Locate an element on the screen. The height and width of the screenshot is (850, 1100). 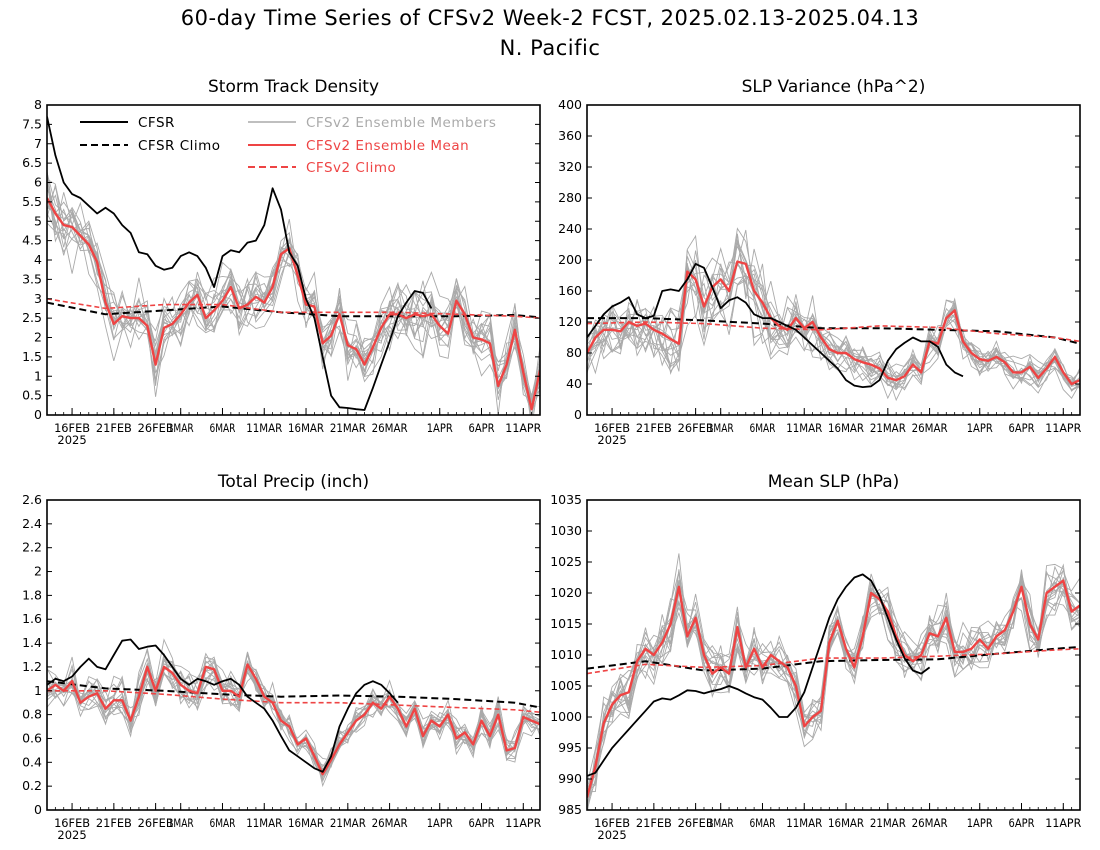
y-tick-label: 1.8 is located at coordinates (32, 594).